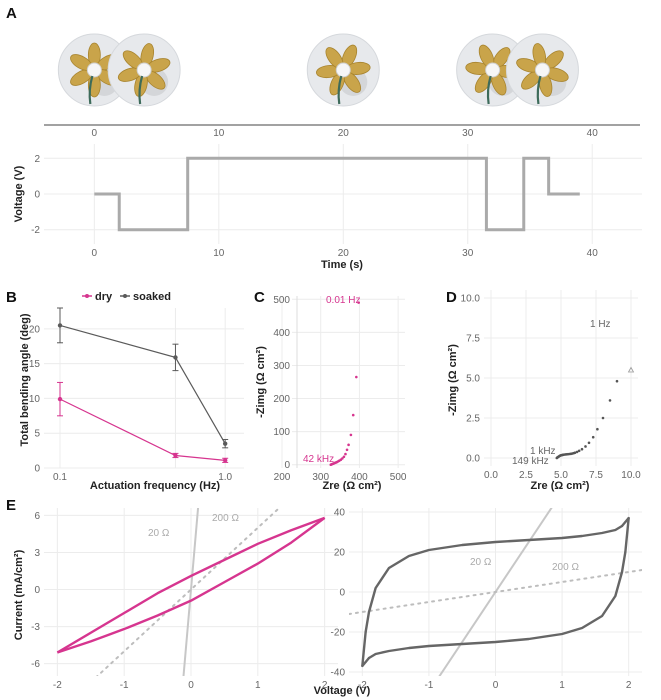  What do you see at coordinates (35, 399) in the screenshot?
I see `bending-ytick: 10` at bounding box center [35, 399].